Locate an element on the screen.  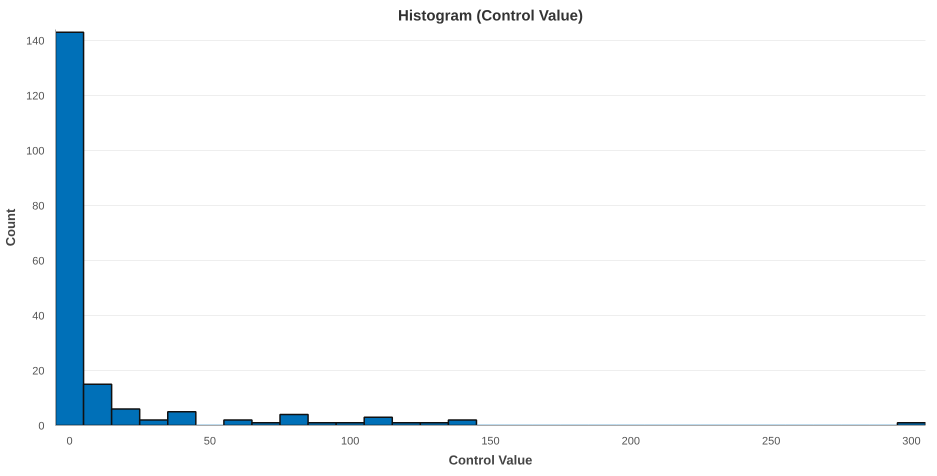
x-tick-label: 250 is located at coordinates (771, 442).